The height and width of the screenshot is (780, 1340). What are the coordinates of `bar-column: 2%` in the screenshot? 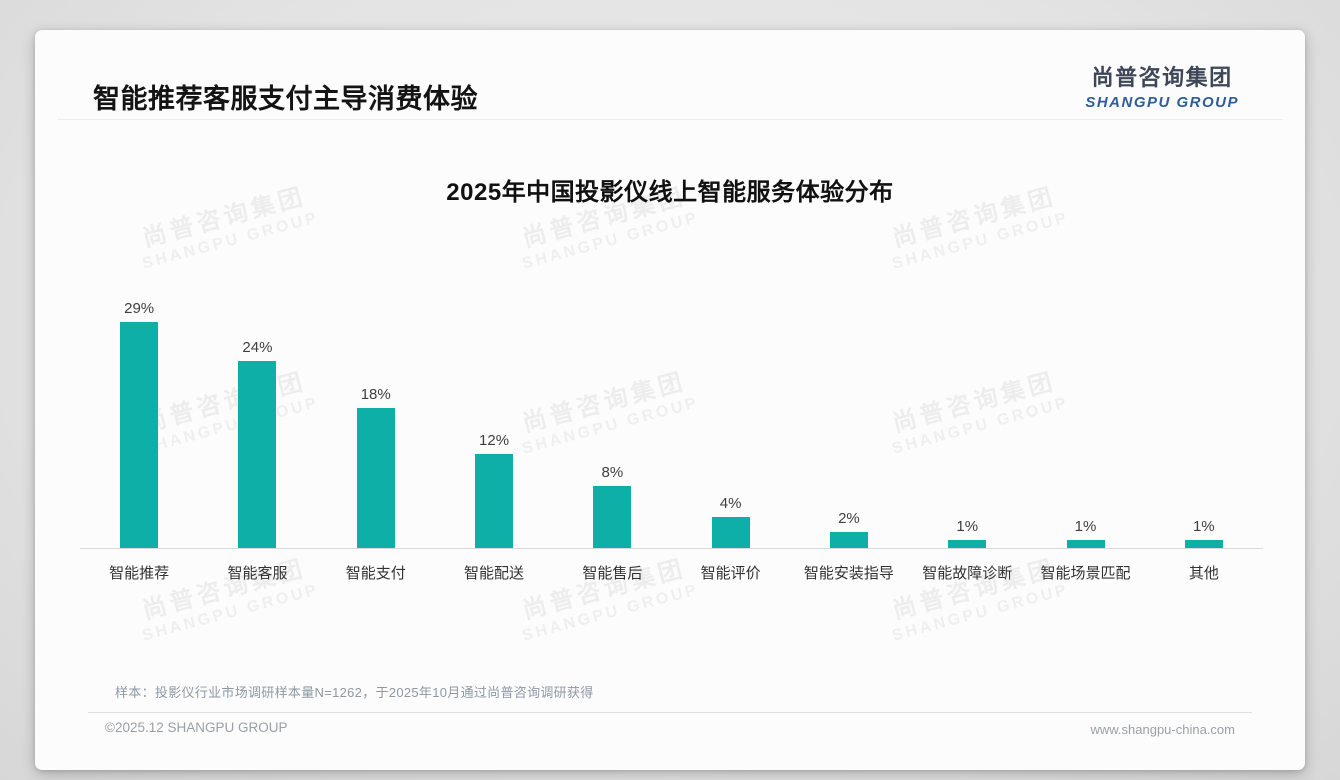 It's located at (849, 529).